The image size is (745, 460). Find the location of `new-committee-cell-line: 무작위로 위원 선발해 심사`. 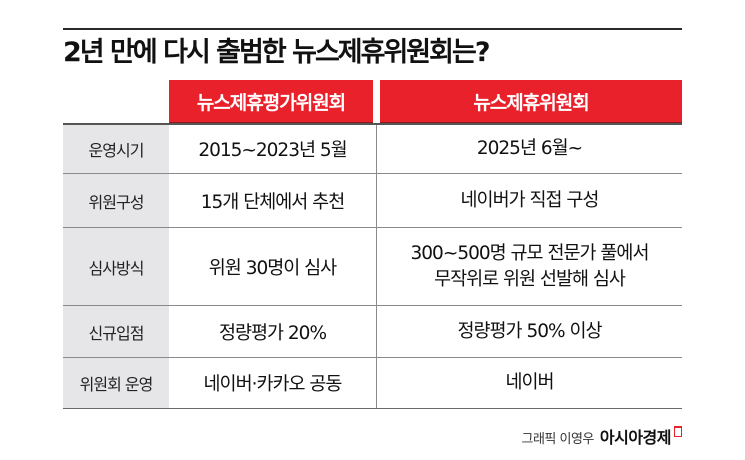

new-committee-cell-line: 무작위로 위원 선발해 심사 is located at coordinates (530, 279).